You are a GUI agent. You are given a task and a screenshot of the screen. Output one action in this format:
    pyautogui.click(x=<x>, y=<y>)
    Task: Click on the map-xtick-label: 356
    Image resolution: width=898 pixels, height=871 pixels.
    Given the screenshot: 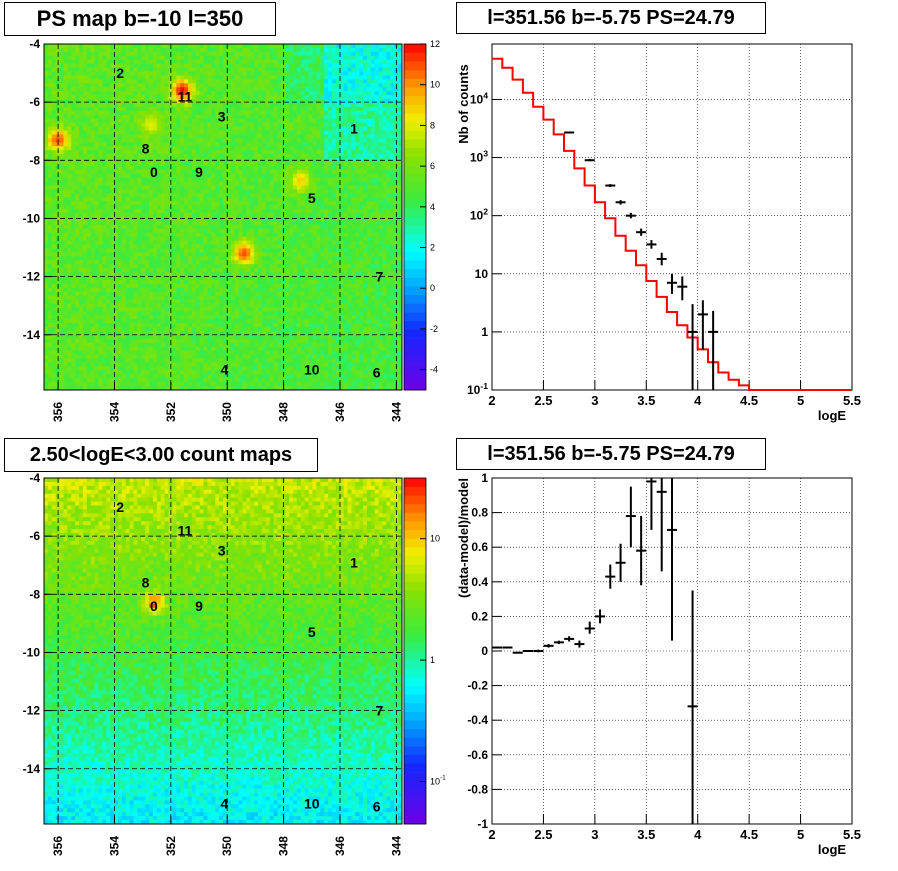 What is the action you would take?
    pyautogui.click(x=58, y=846)
    